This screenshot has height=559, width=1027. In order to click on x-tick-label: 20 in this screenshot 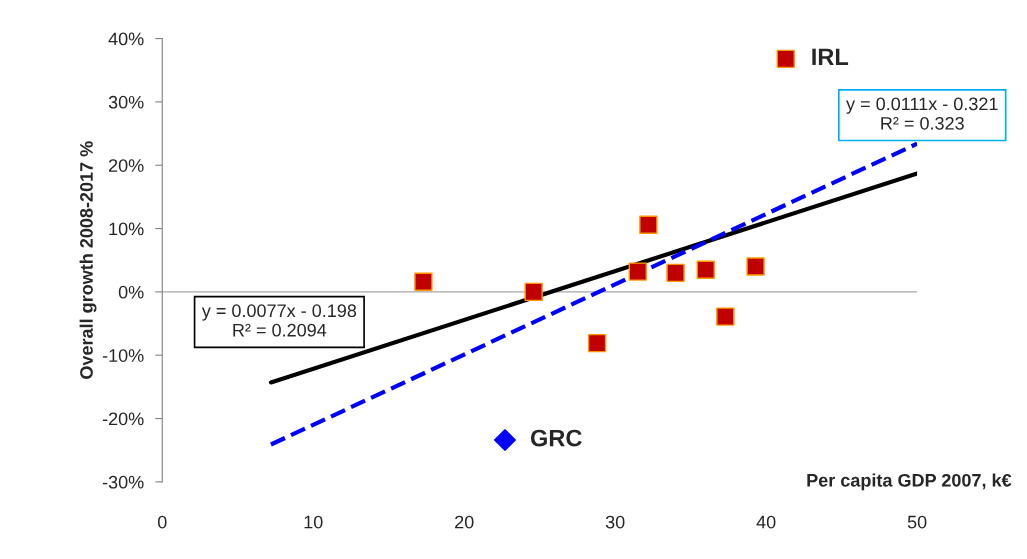, I will do `click(464, 522)`.